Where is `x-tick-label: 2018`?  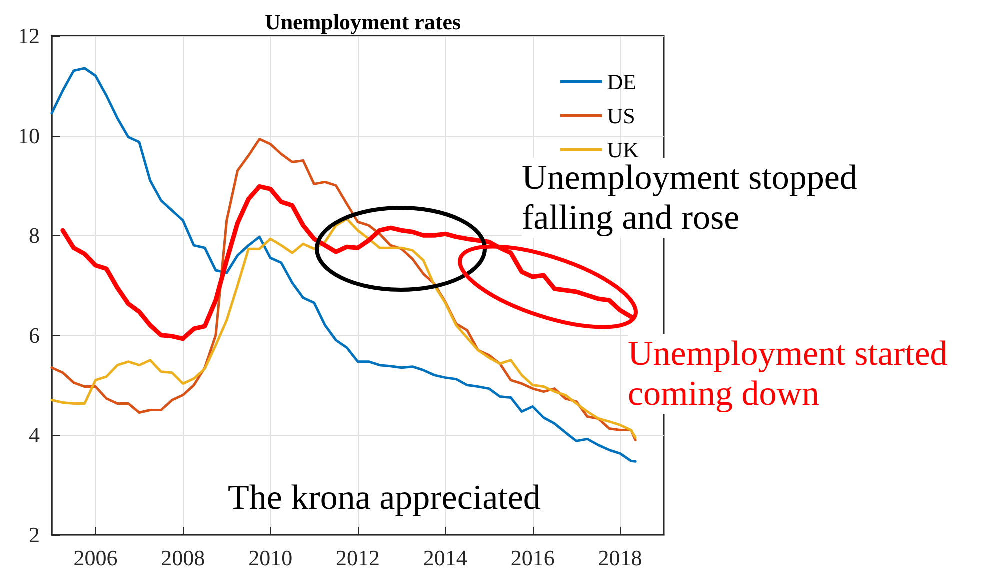
x-tick-label: 2018 is located at coordinates (620, 558).